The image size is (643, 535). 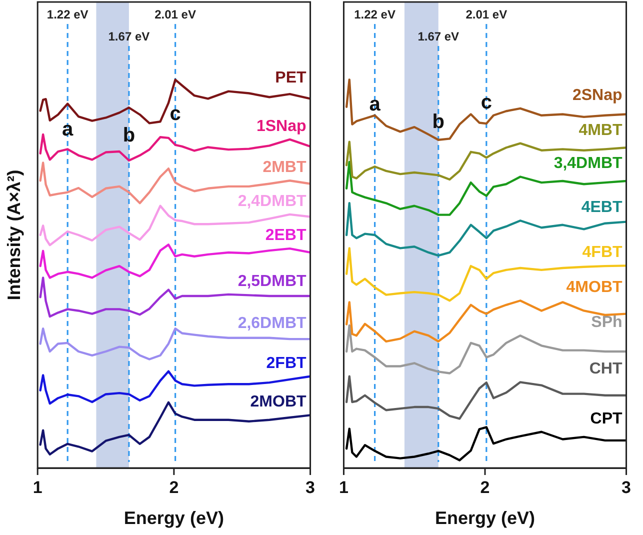 I want to click on series-label: CPT, so click(x=606, y=419).